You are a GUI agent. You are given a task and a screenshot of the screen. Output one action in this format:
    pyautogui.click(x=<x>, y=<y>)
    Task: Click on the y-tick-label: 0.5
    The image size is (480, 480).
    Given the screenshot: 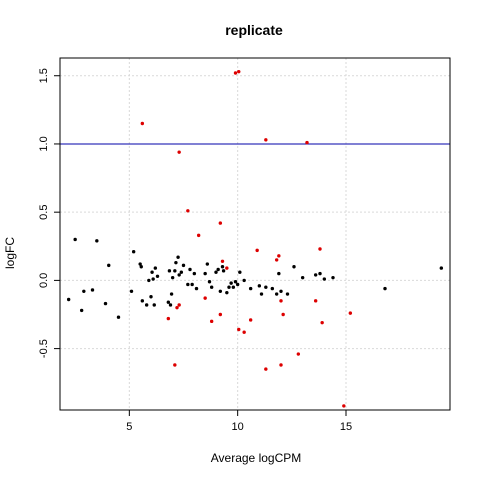 What is the action you would take?
    pyautogui.click(x=44, y=212)
    